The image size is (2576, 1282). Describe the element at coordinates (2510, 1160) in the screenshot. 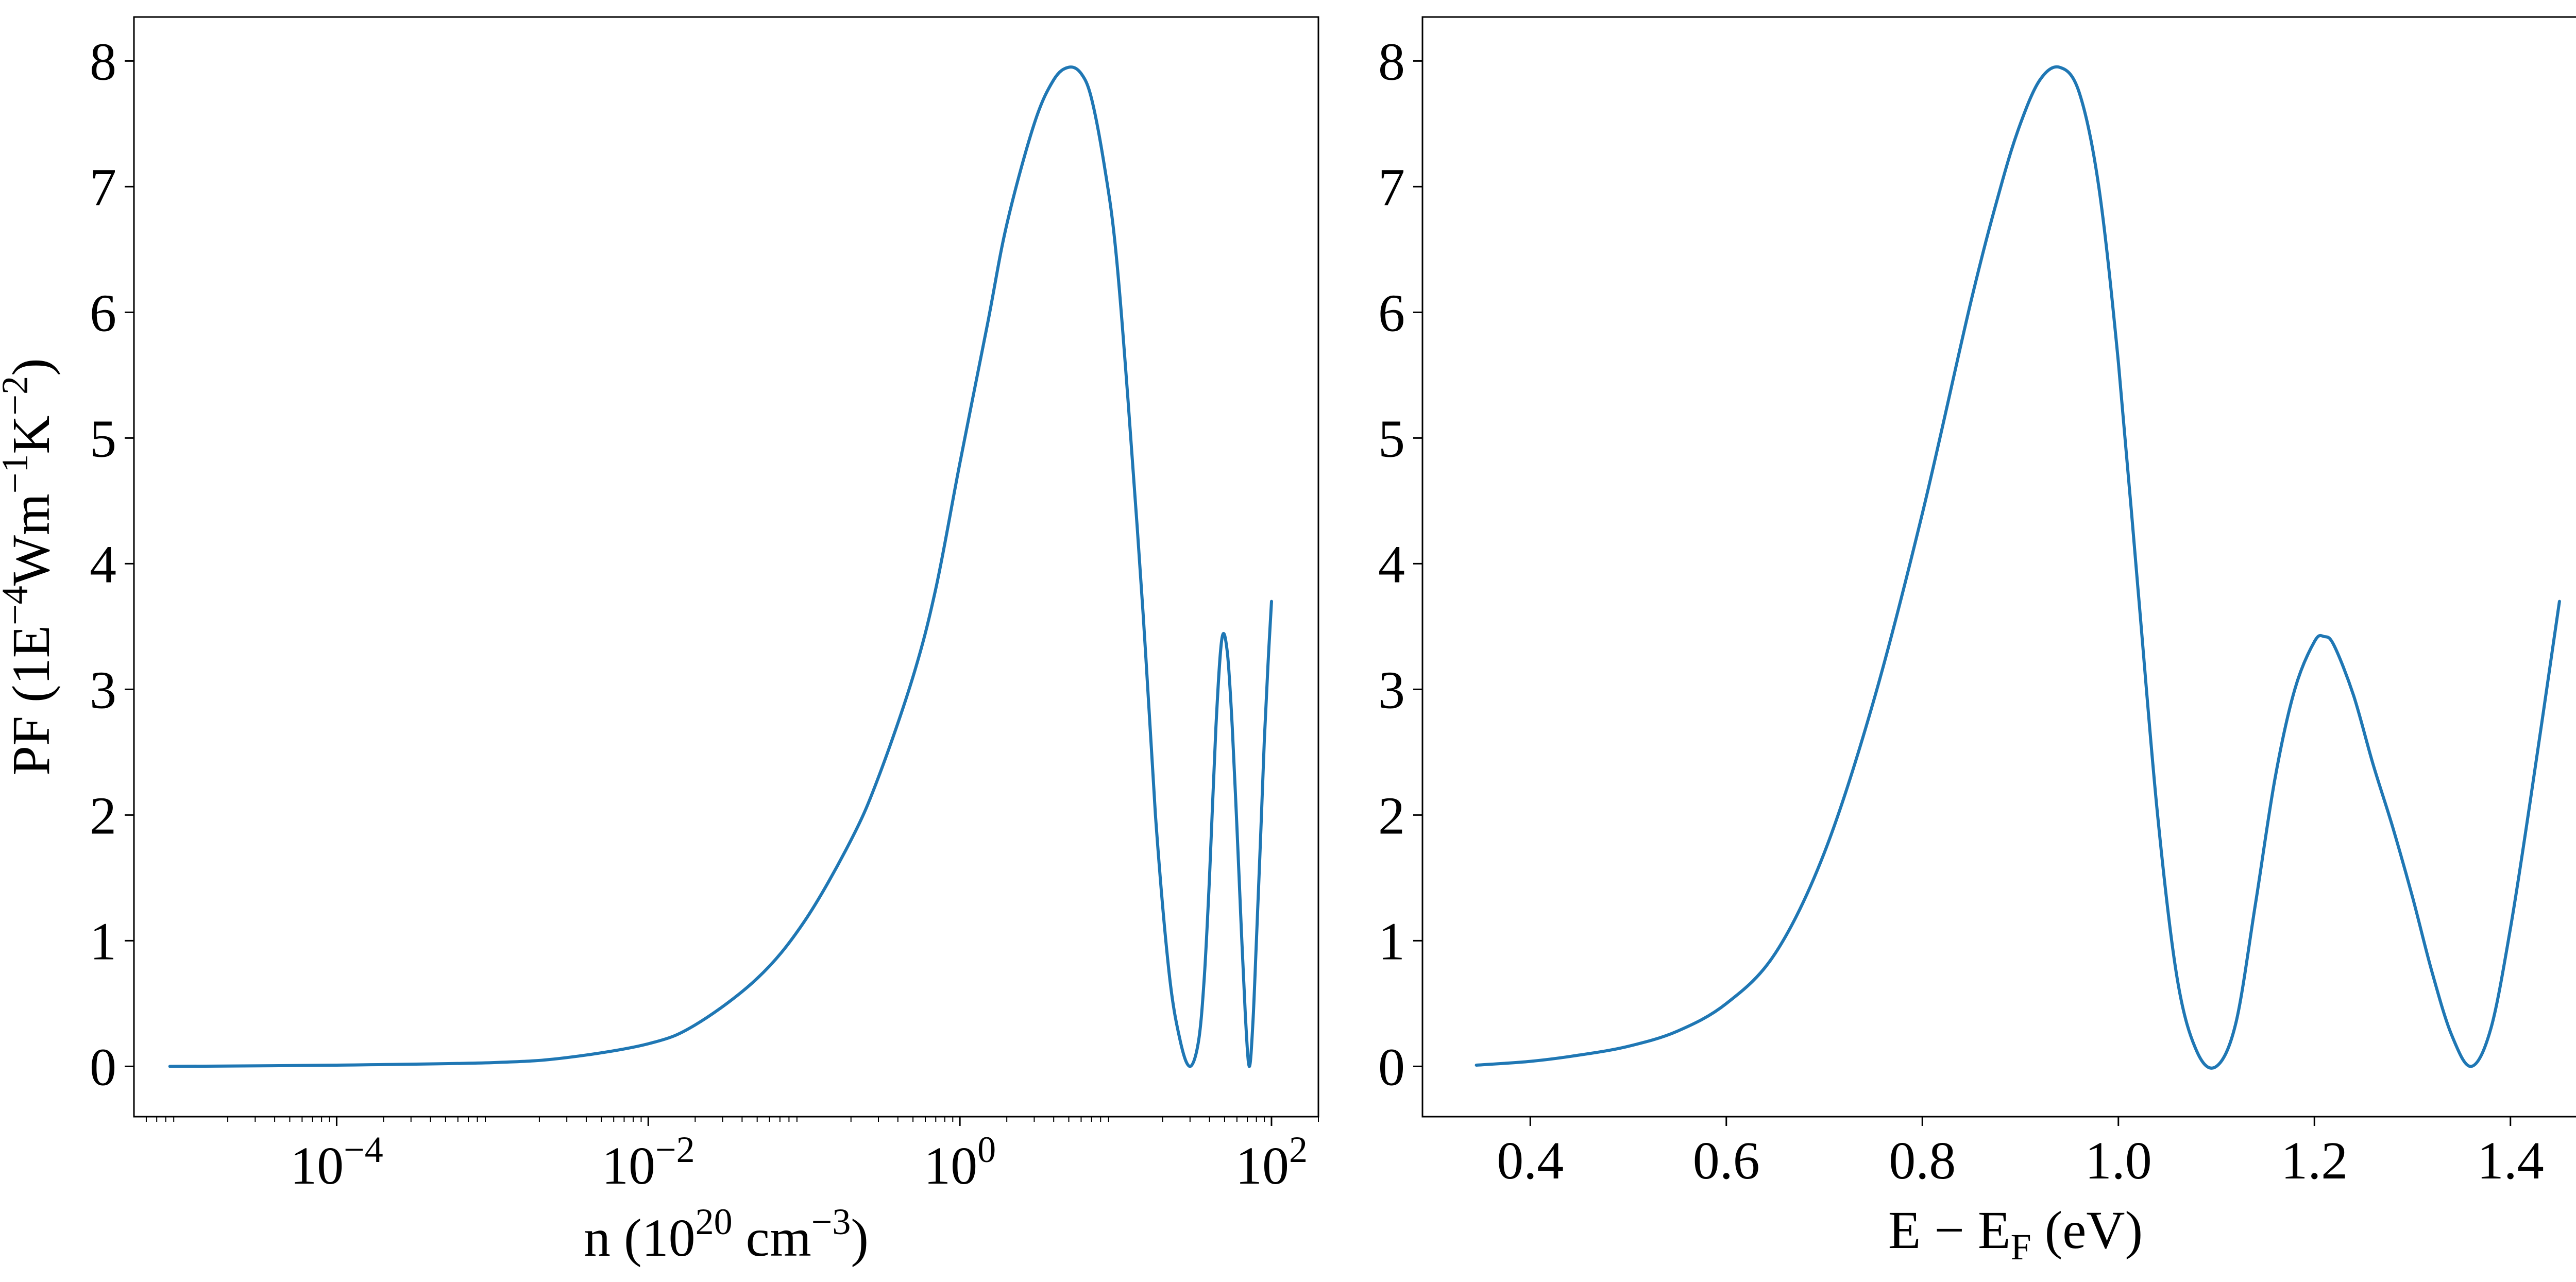

I see `x-tick-label: 1.4` at that location.